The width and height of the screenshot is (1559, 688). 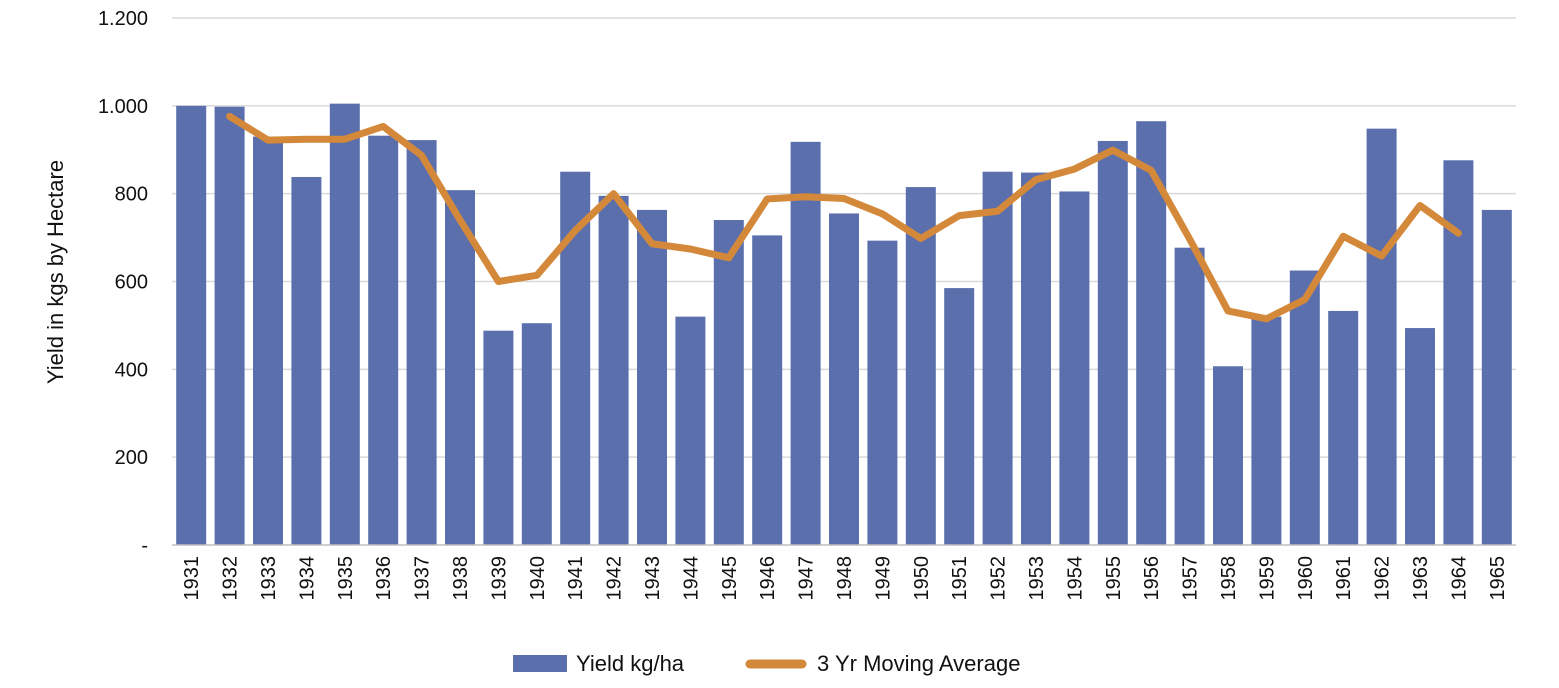 I want to click on x-tick-label: 1940, so click(x=538, y=578).